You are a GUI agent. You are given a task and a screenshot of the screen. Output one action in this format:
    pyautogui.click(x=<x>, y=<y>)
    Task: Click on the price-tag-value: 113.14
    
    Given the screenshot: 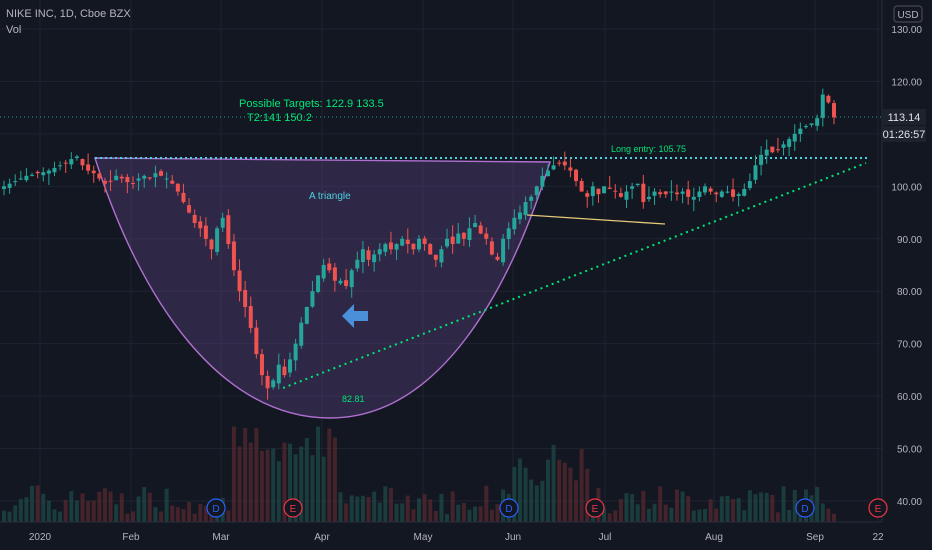 What is the action you would take?
    pyautogui.click(x=904, y=118)
    